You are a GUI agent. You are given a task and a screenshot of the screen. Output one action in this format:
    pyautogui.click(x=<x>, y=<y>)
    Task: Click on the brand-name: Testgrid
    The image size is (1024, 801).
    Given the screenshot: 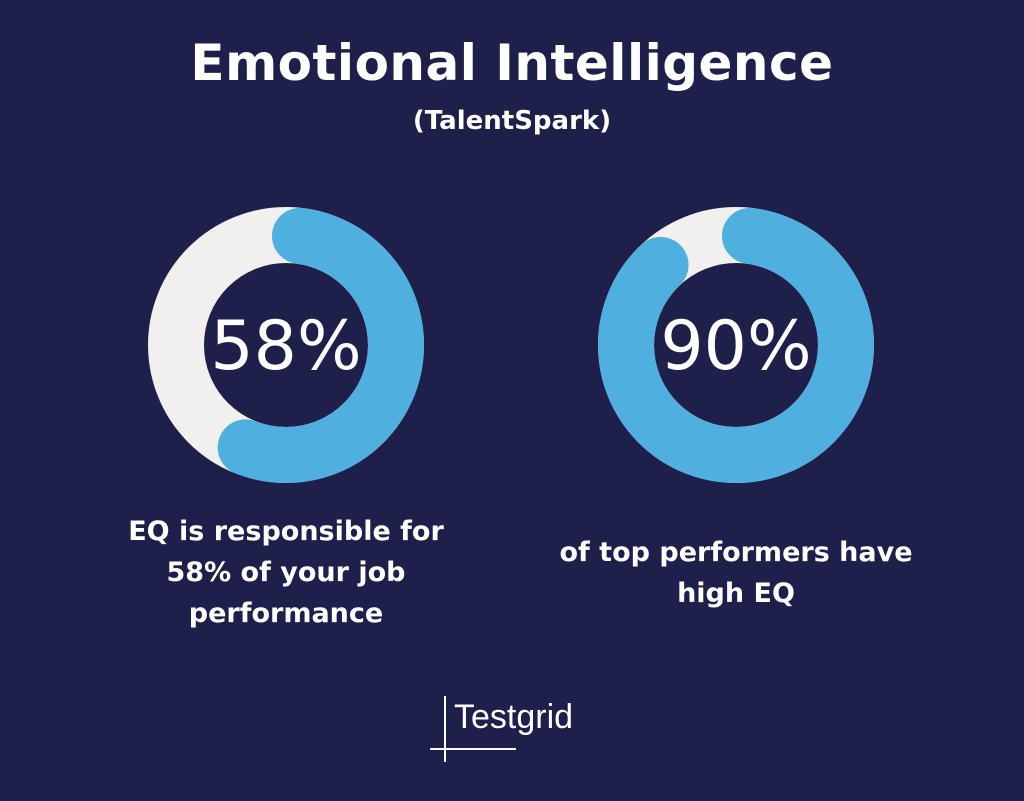 What is the action you would take?
    pyautogui.click(x=514, y=717)
    